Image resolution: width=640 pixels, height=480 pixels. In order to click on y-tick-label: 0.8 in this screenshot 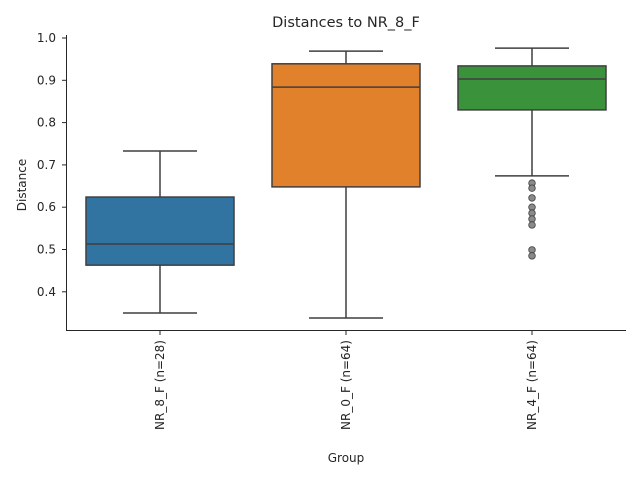, I will do `click(46, 123)`.